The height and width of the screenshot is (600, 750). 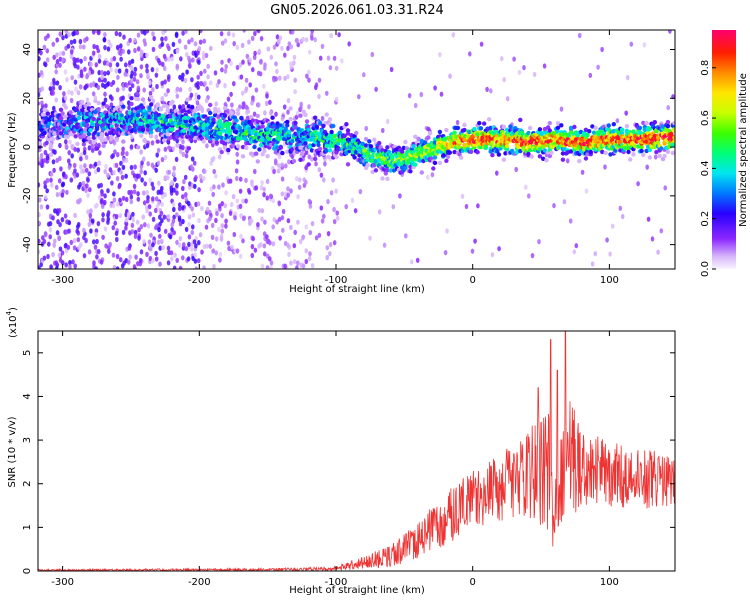 What do you see at coordinates (705, 269) in the screenshot?
I see `colorbar-tick-label: 0.0` at bounding box center [705, 269].